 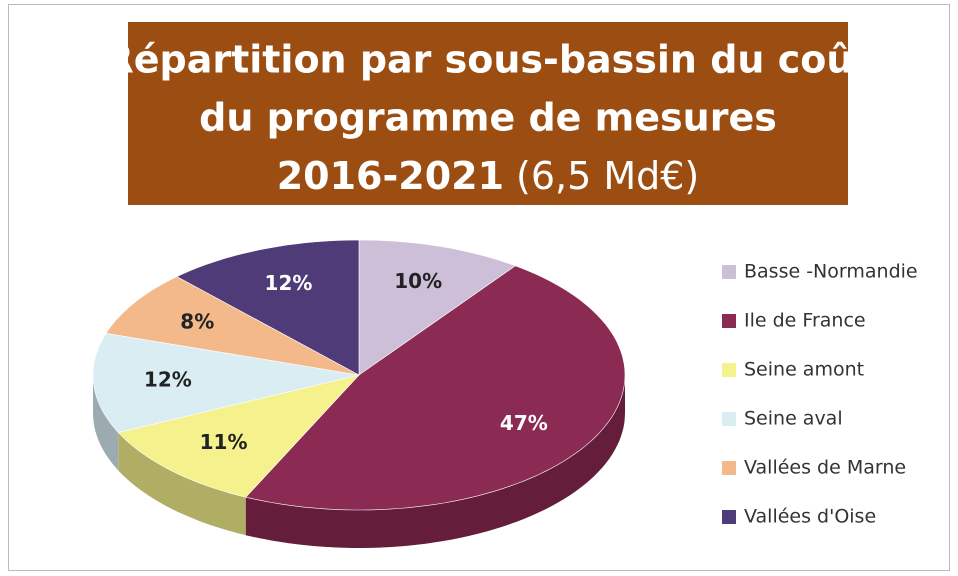 I want to click on chart-title-line: 2016-2021 (6,5 Md€), so click(x=488, y=176).